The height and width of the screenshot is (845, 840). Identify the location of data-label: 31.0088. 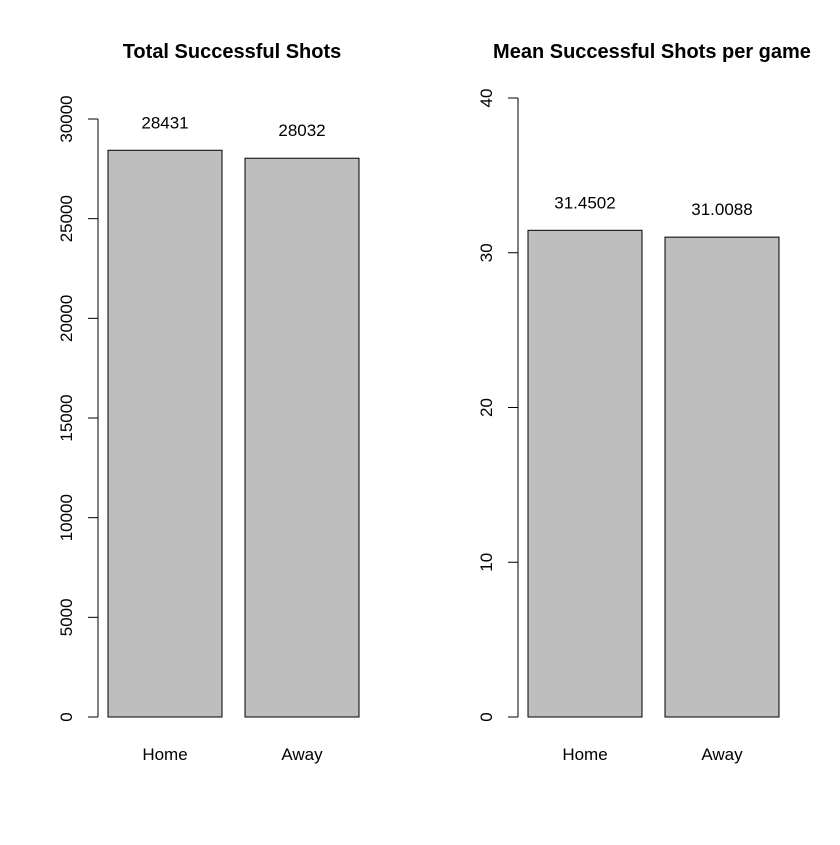
(721, 209).